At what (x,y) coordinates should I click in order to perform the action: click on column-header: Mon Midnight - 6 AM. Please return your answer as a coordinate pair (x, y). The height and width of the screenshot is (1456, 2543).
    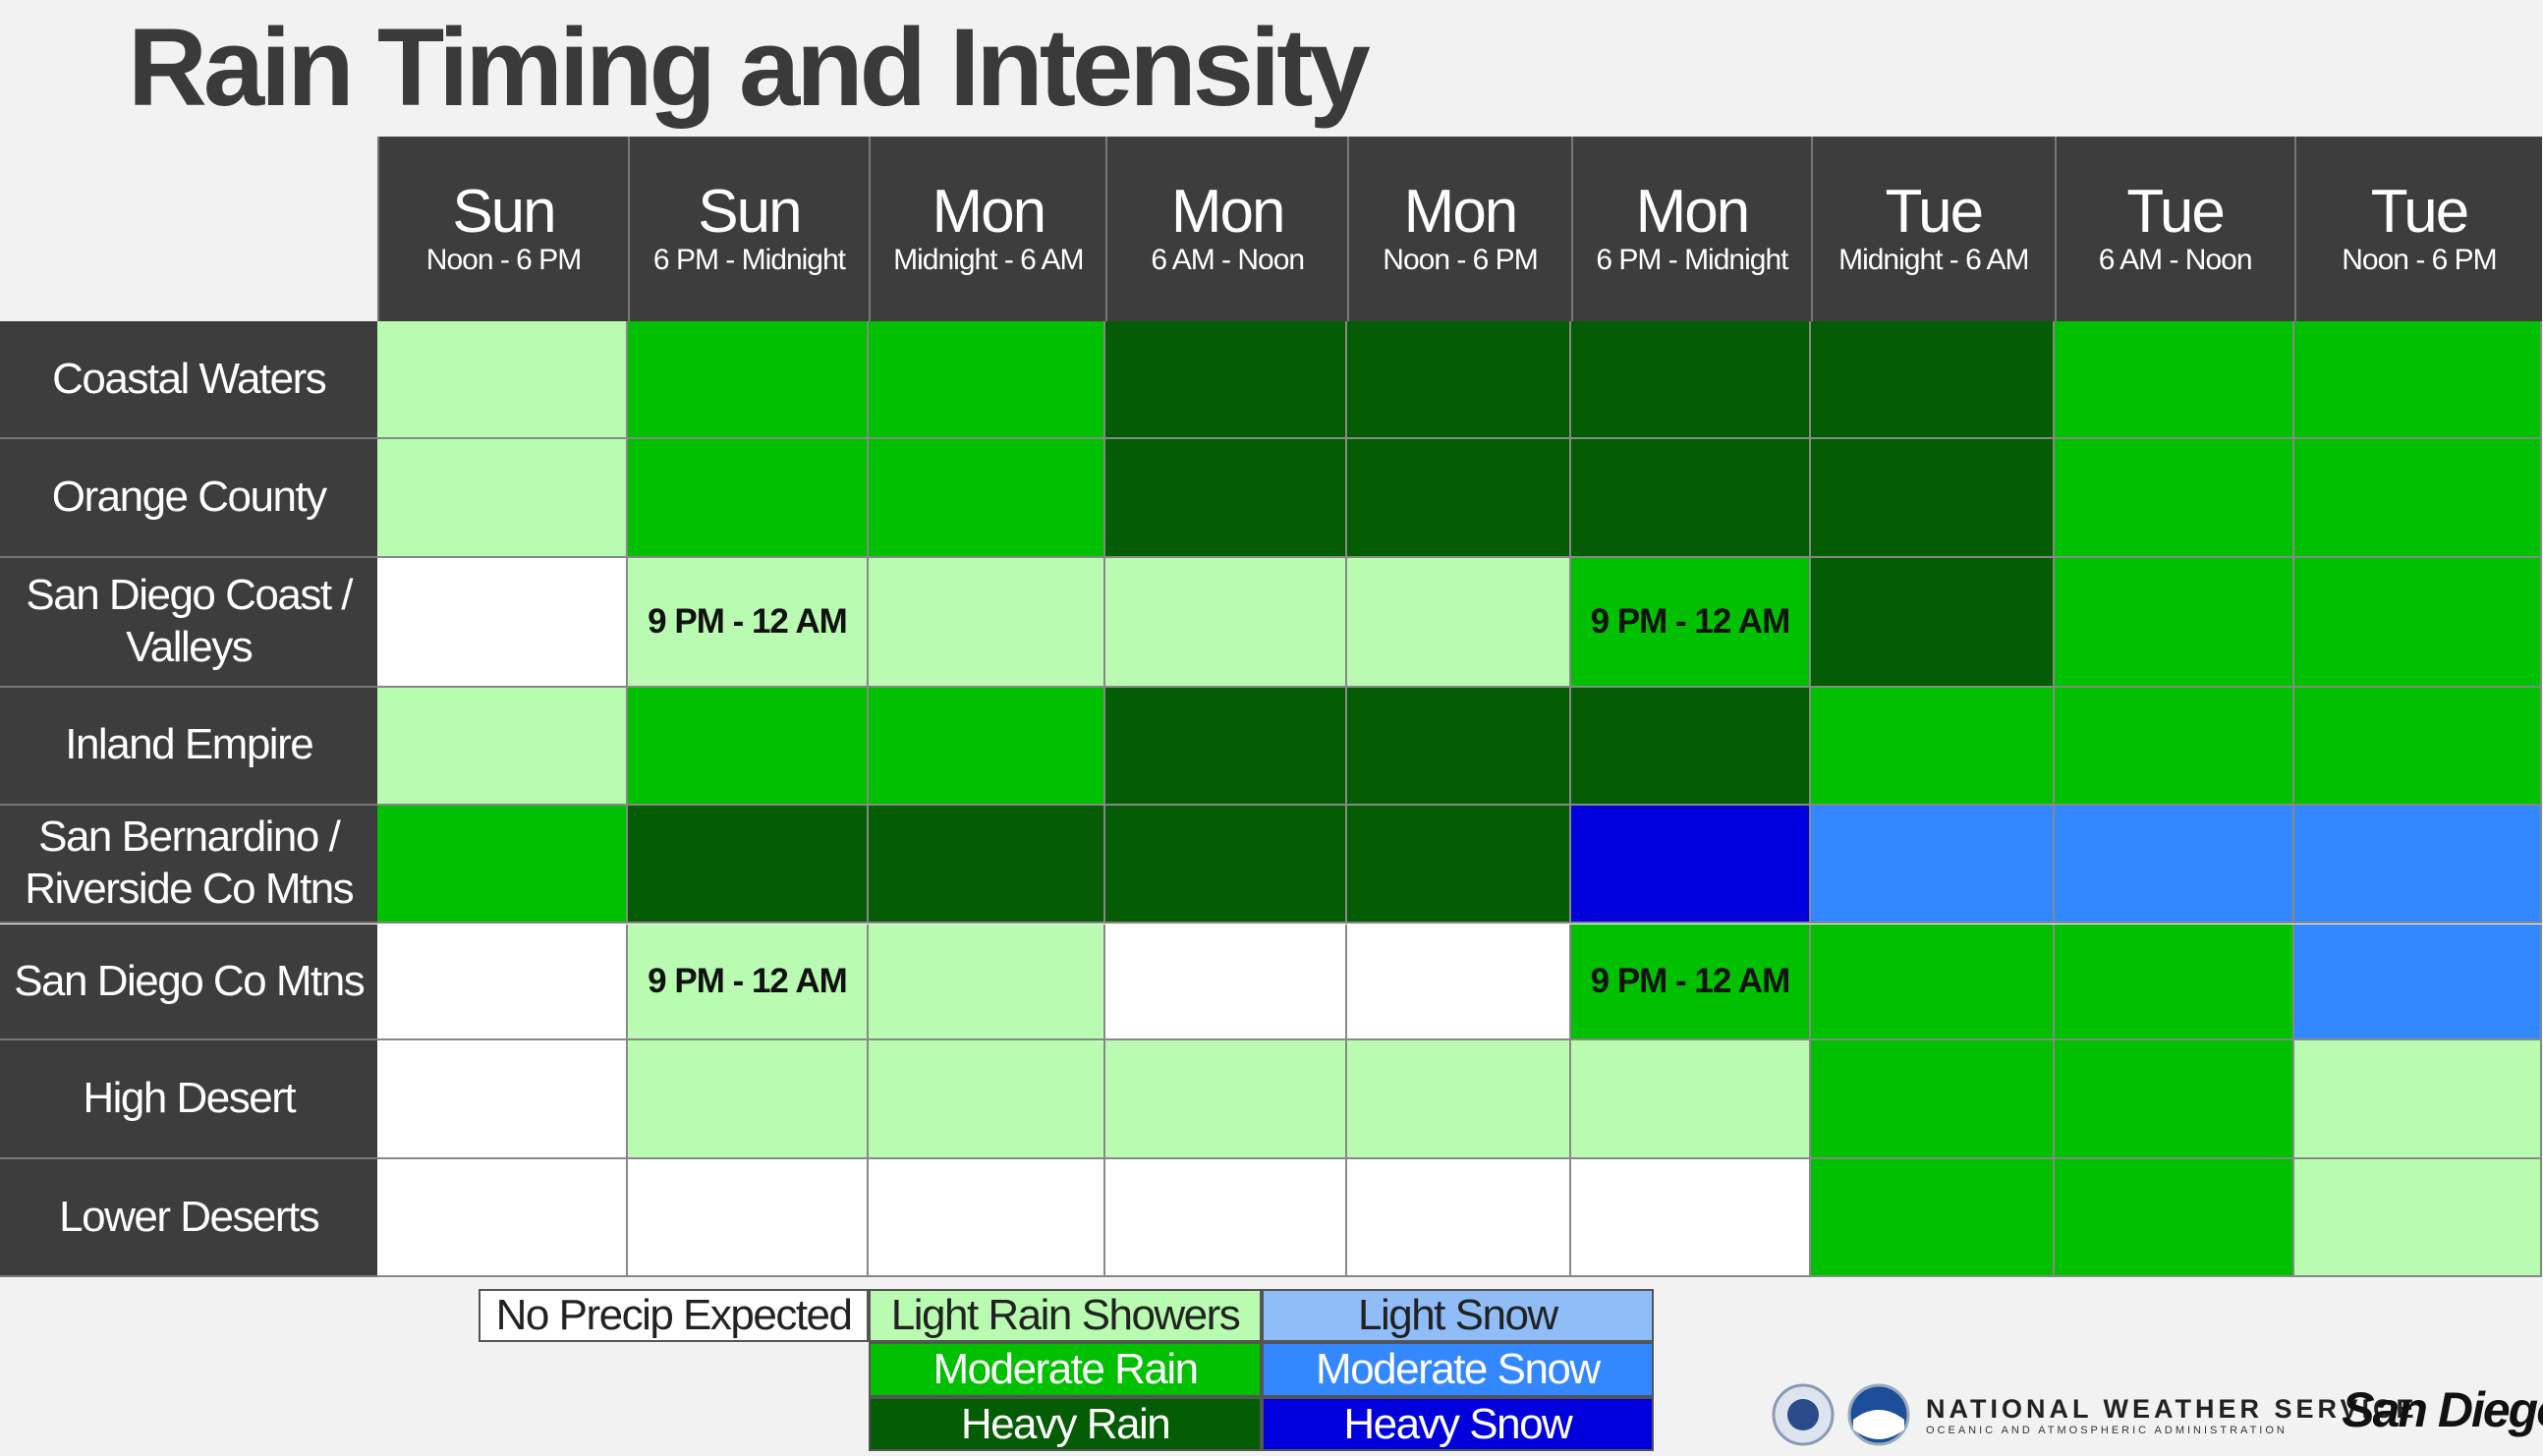
    Looking at the image, I should click on (987, 228).